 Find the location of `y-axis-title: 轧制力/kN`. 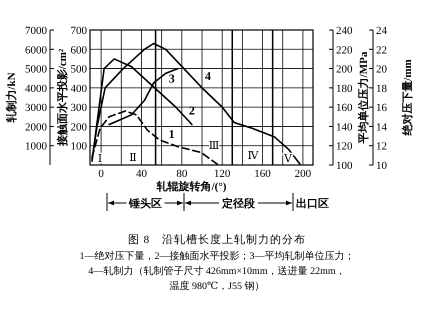

y-axis-title: 轧制力/kN is located at coordinates (11, 98).